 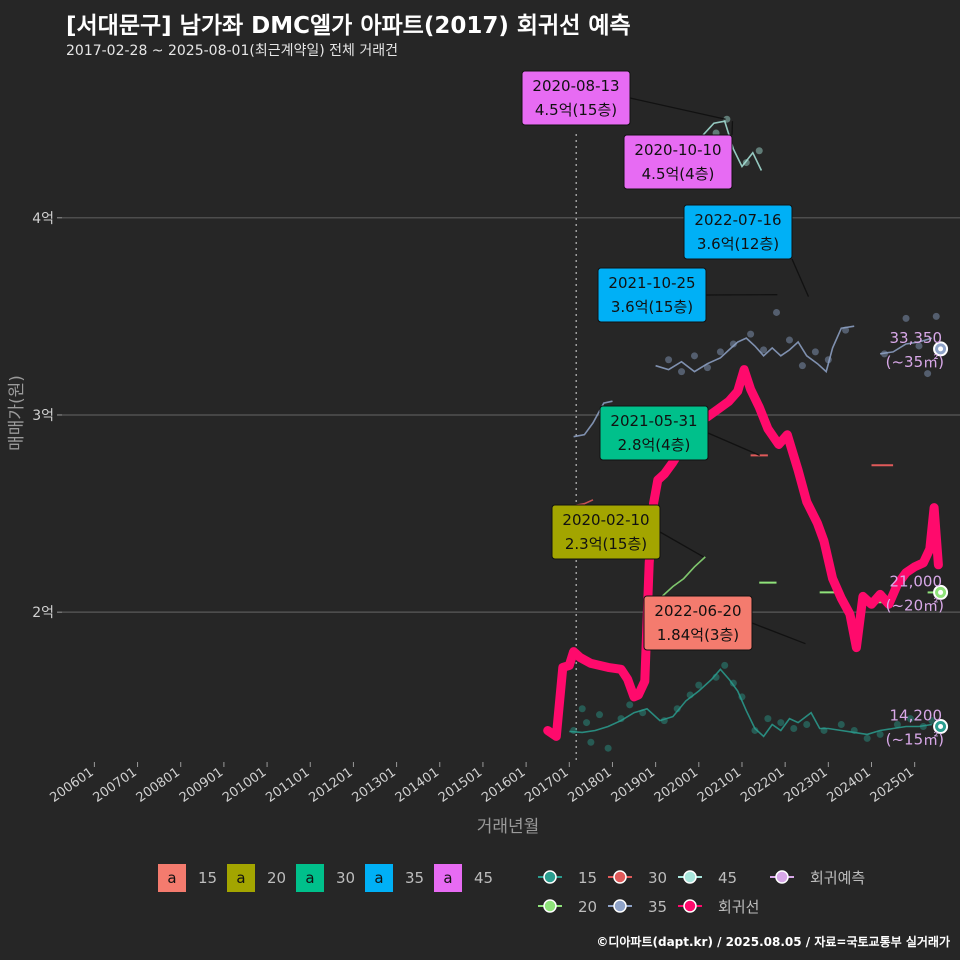 I want to click on annotation-price: 2.3억(15층), so click(x=606, y=544).